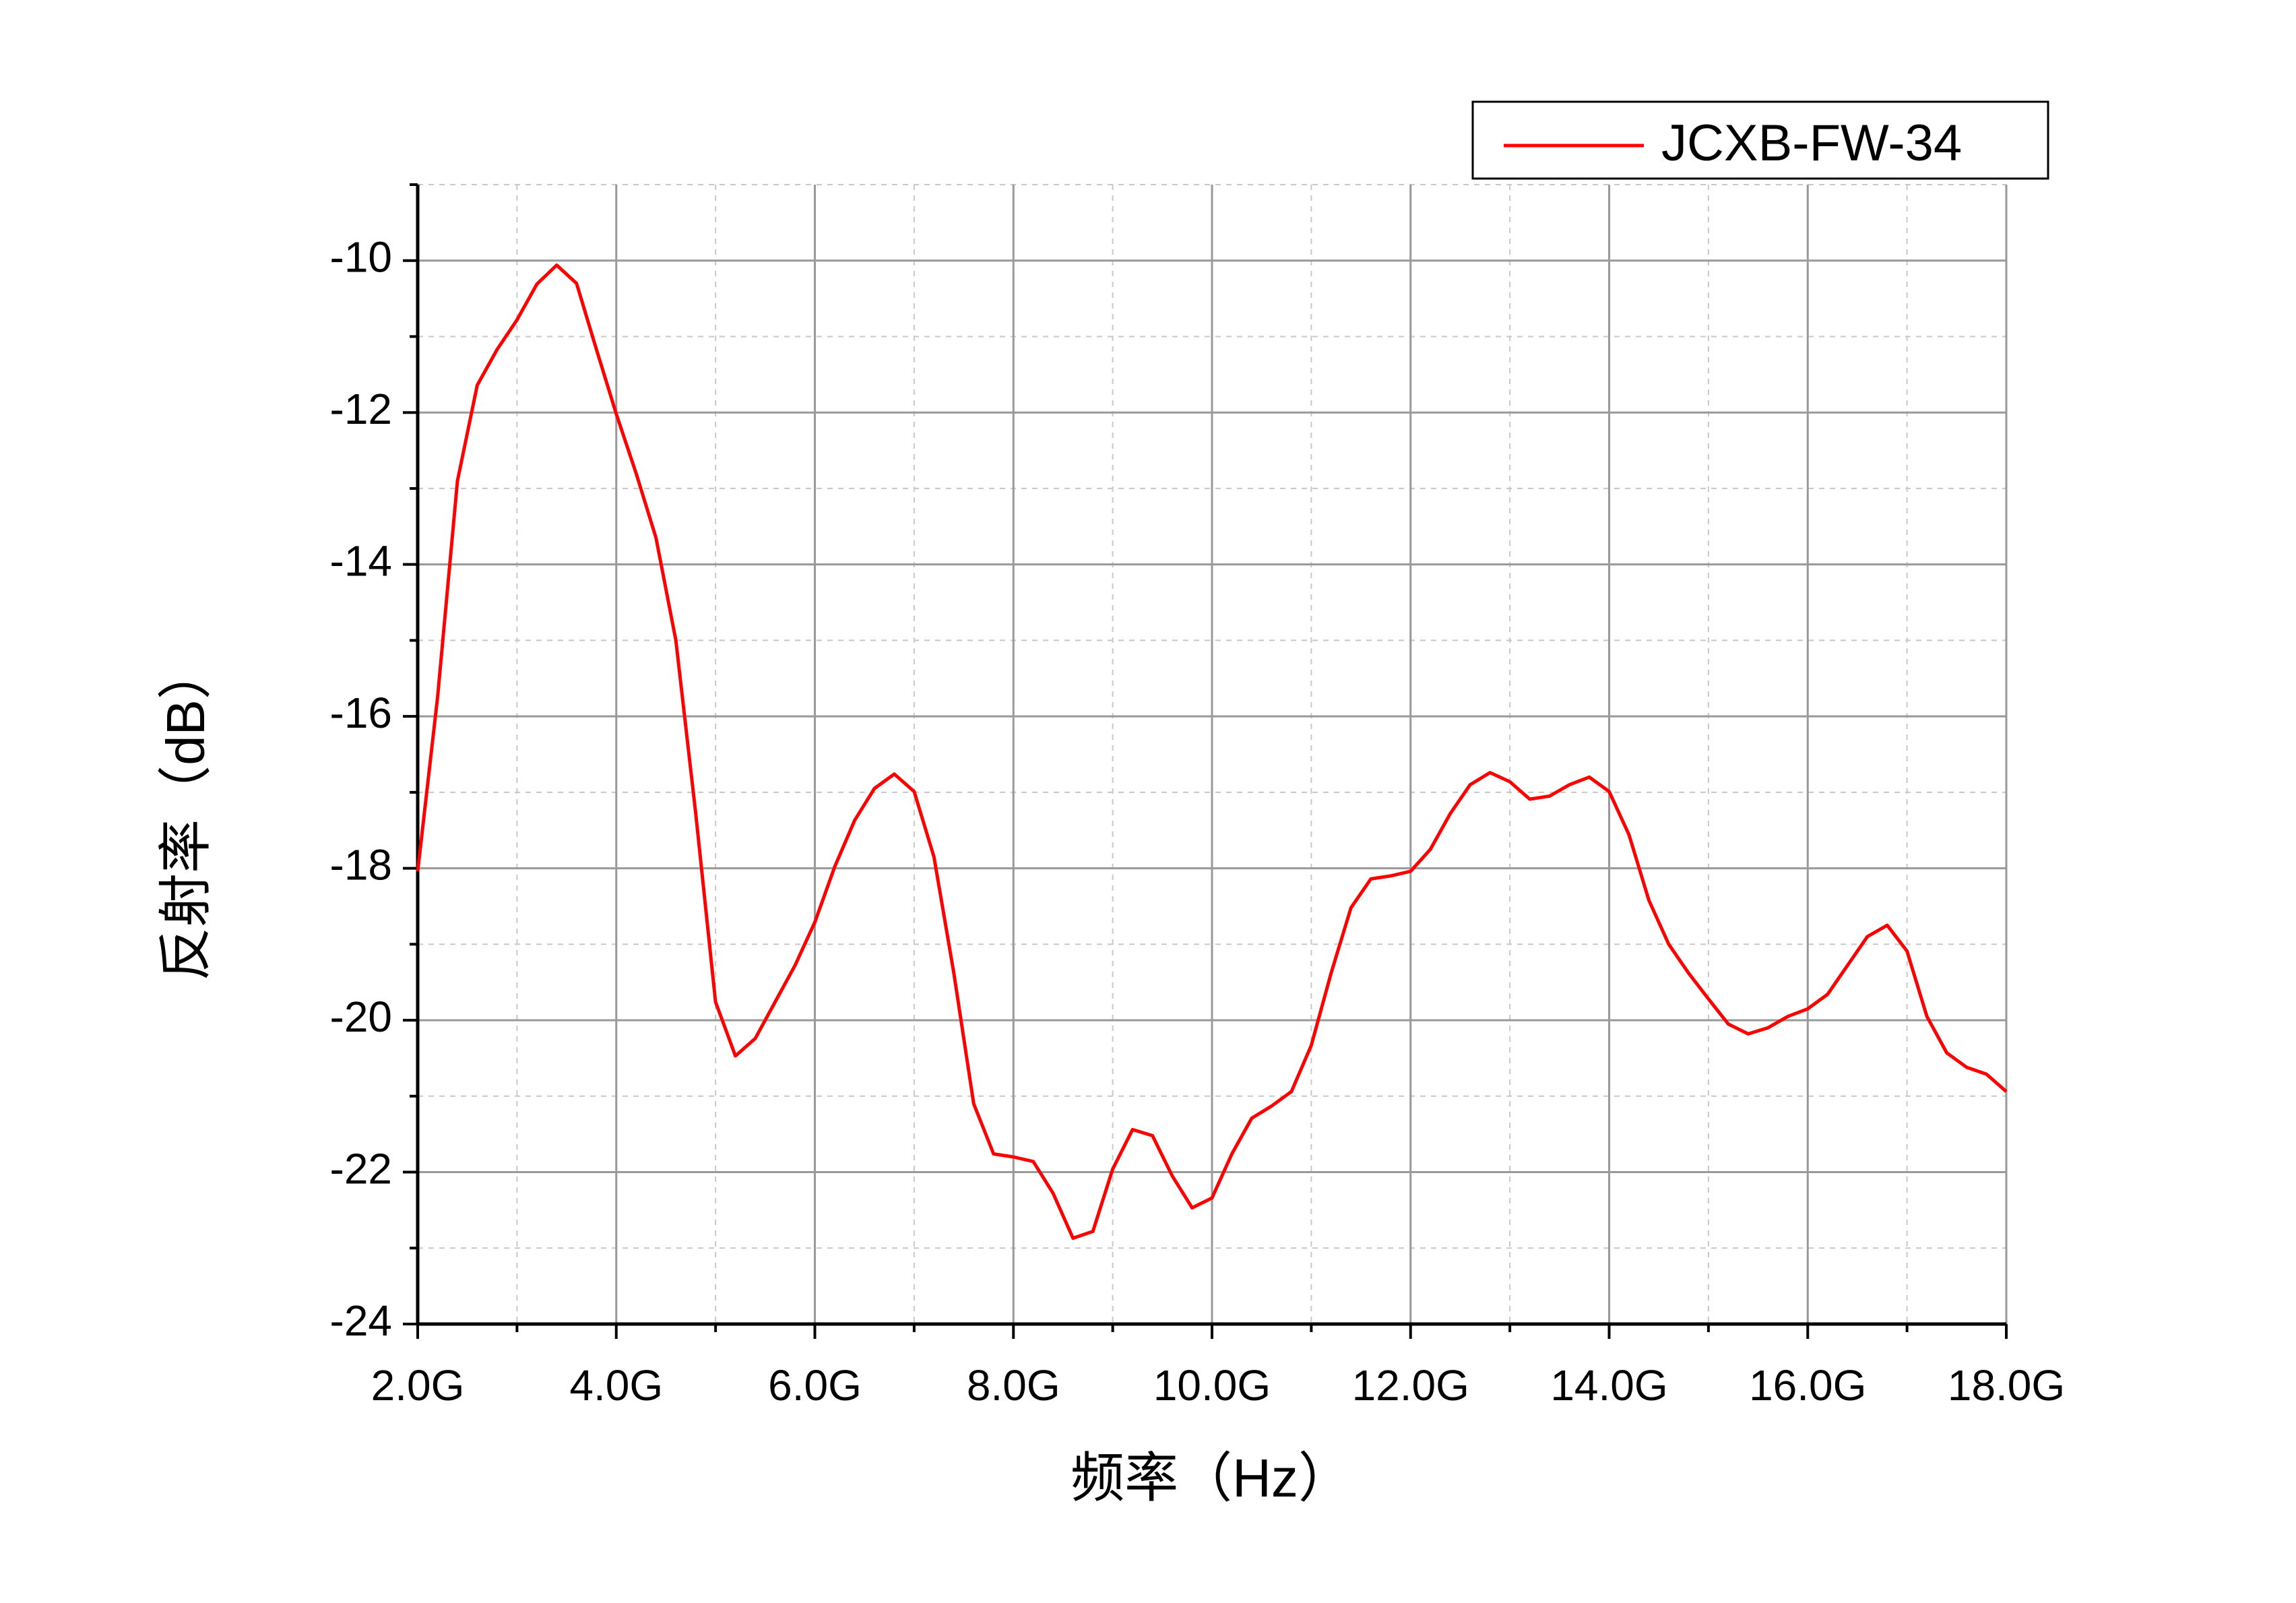 Image resolution: width=2296 pixels, height=1603 pixels. I want to click on x-tick-label: 10.0G, so click(1212, 1385).